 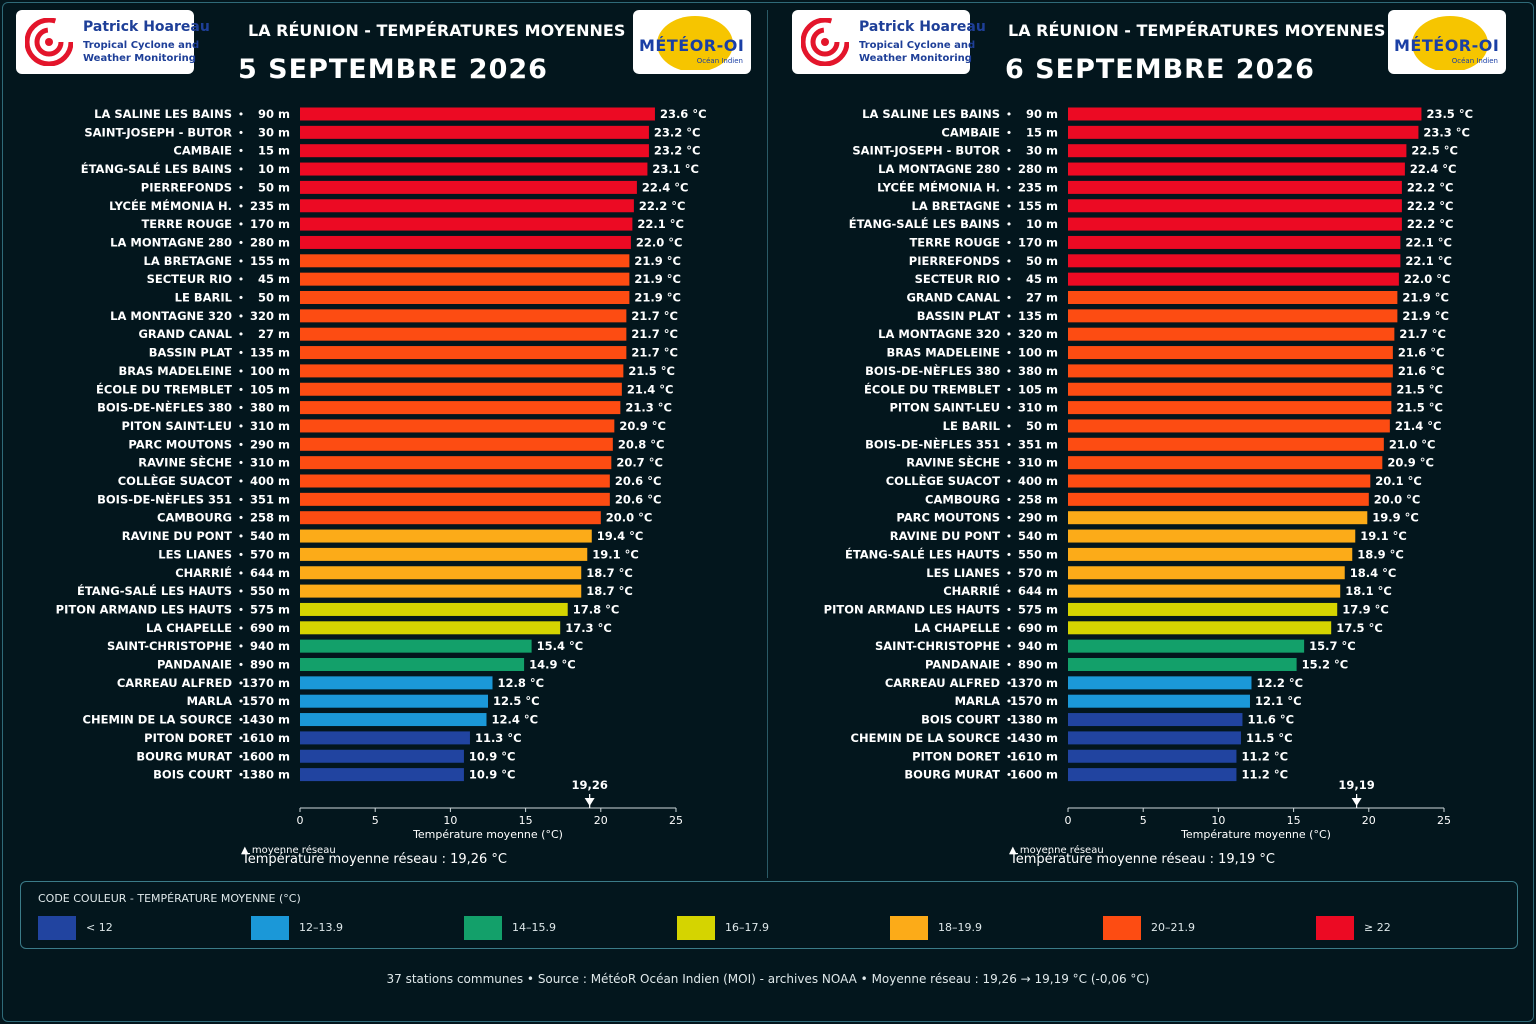 What do you see at coordinates (650, 389) in the screenshot?
I see `bar-value-label: 21.4 °C` at bounding box center [650, 389].